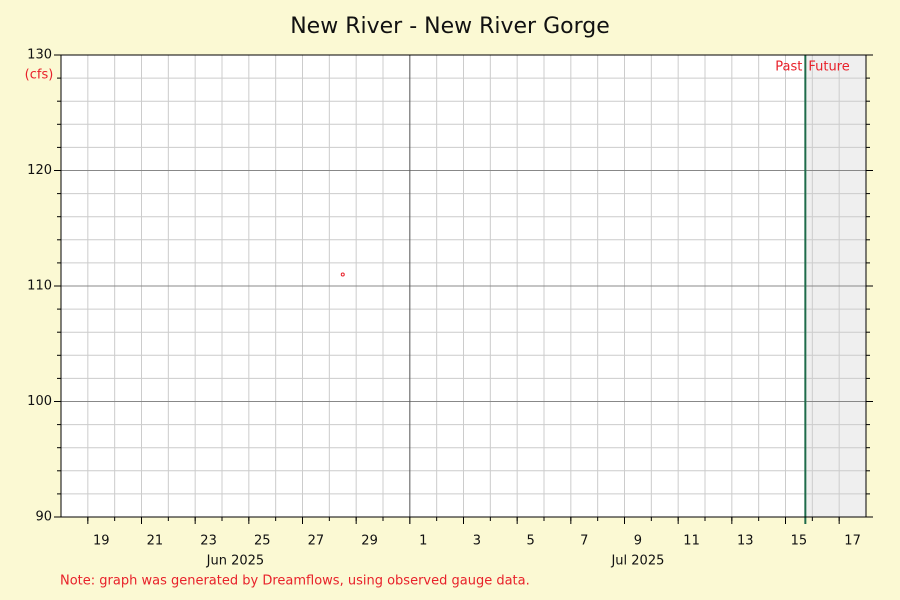 The width and height of the screenshot is (900, 600). Describe the element at coordinates (745, 541) in the screenshot. I see `x-tick-label: 13` at that location.